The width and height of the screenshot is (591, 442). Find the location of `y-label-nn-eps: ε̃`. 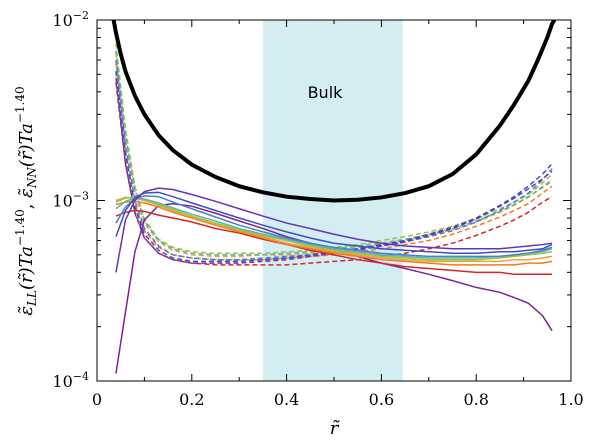

y-label-nn-eps: ε̃ is located at coordinates (26, 193).